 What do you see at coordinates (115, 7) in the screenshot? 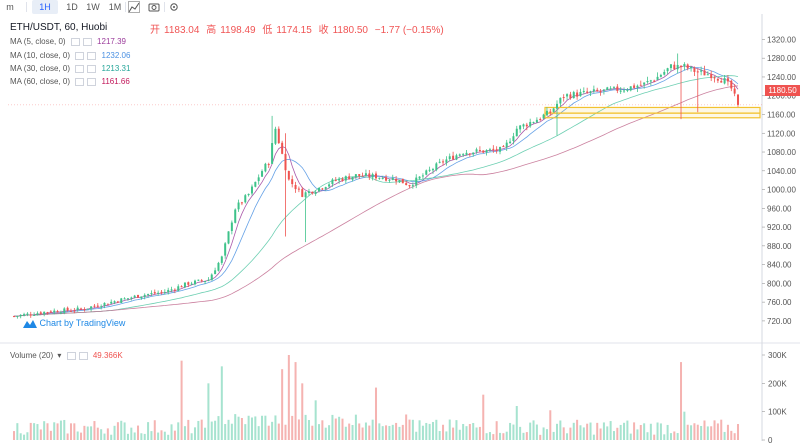
I see `interval-1m-button: 1M` at bounding box center [115, 7].